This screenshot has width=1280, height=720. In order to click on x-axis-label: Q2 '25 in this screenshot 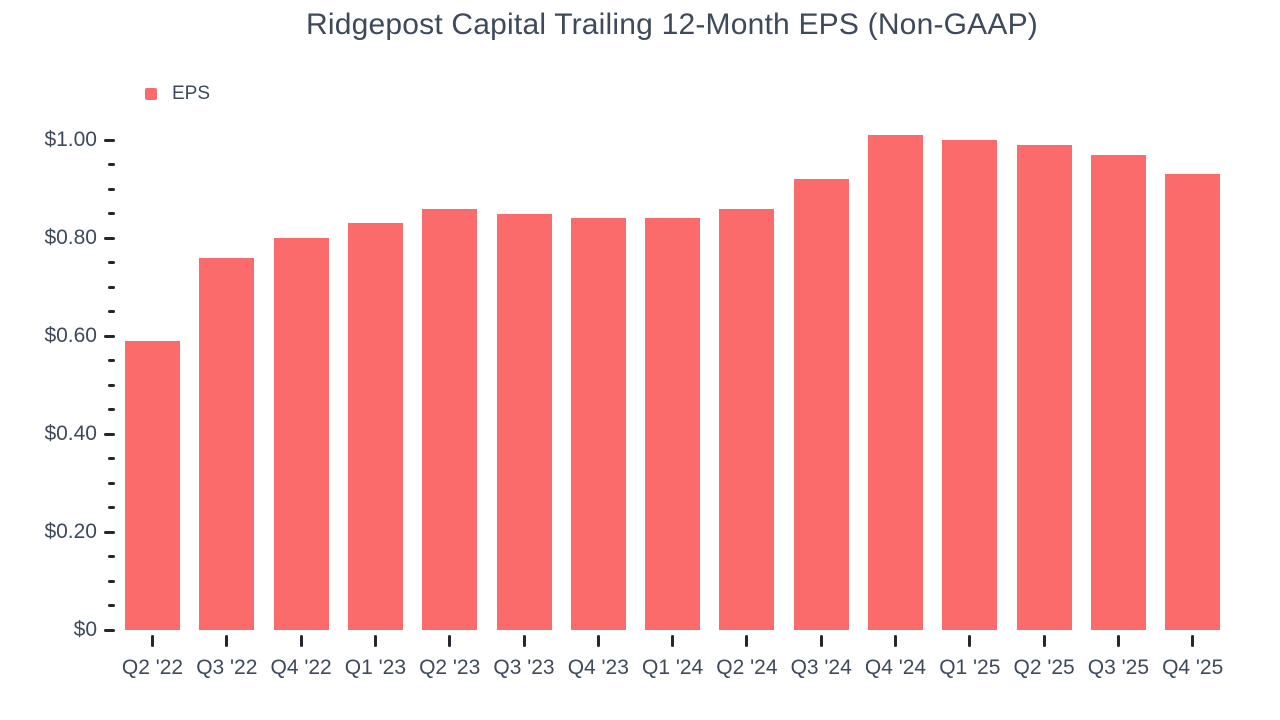, I will do `click(1044, 667)`.